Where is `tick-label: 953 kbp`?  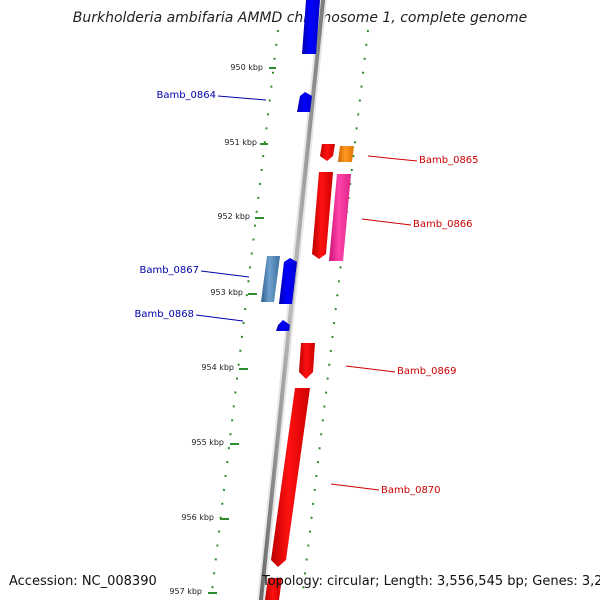 tick-label: 953 kbp is located at coordinates (226, 292).